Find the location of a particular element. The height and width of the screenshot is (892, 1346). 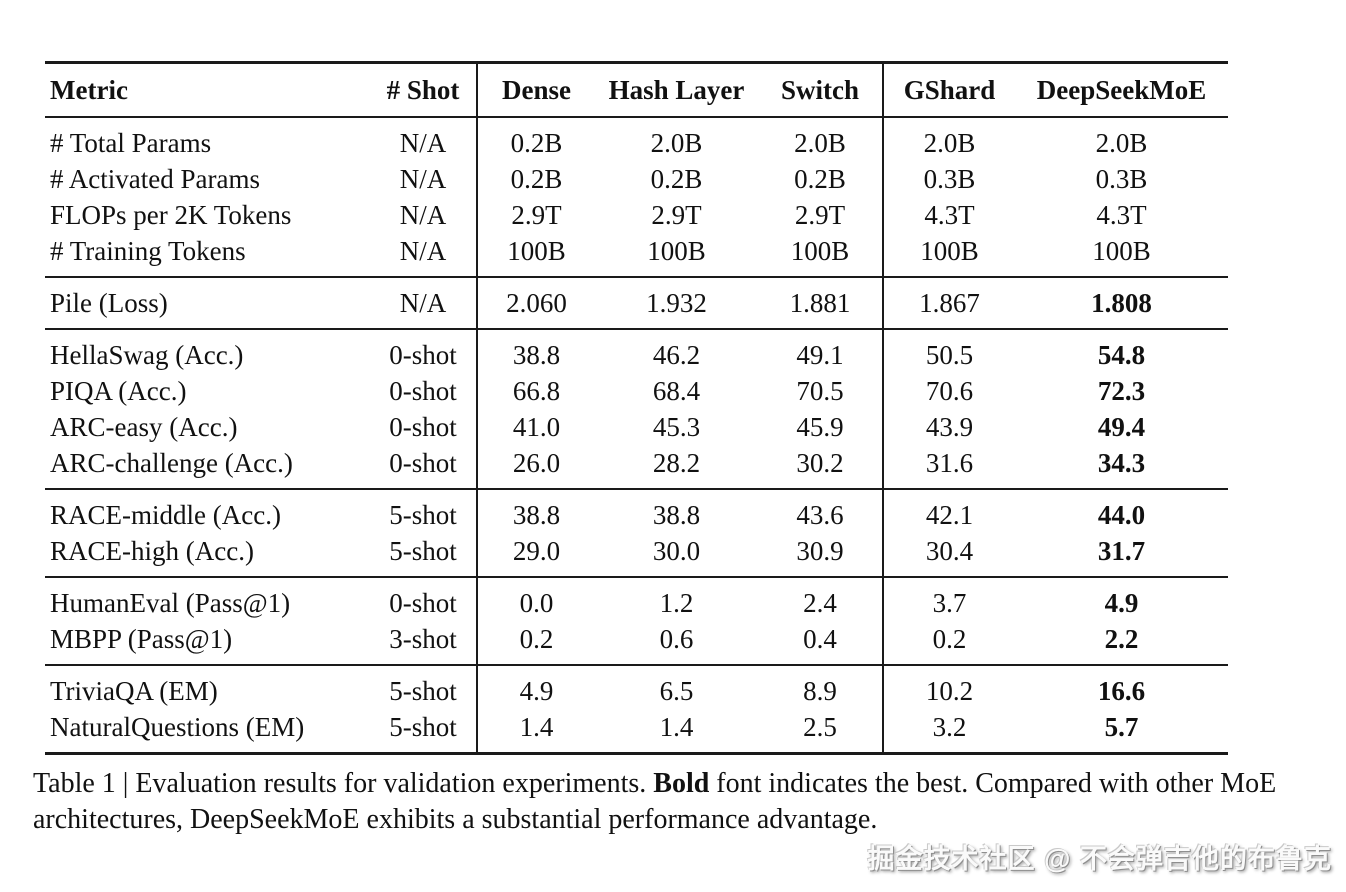

value-cell: 44.0 is located at coordinates (1121, 515).